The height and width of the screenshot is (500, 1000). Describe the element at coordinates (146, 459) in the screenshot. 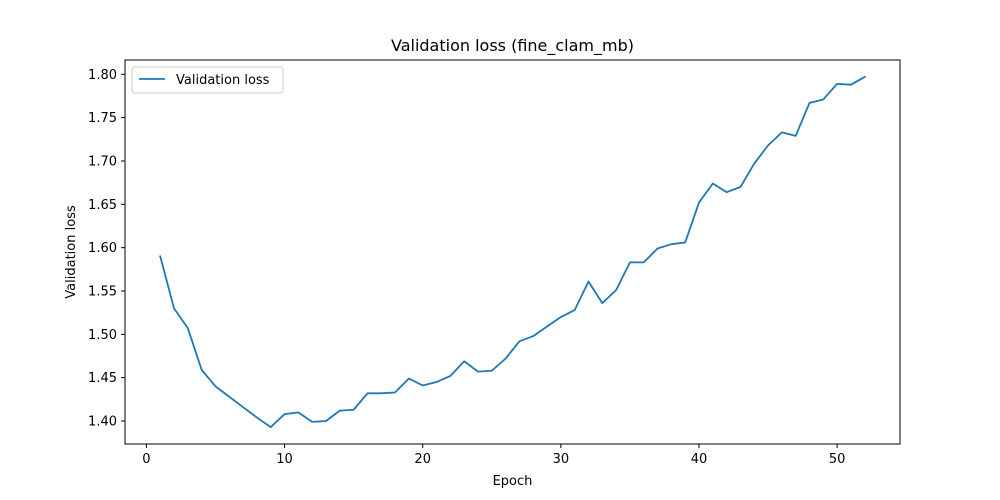

I see `x-tick-label: 0` at that location.